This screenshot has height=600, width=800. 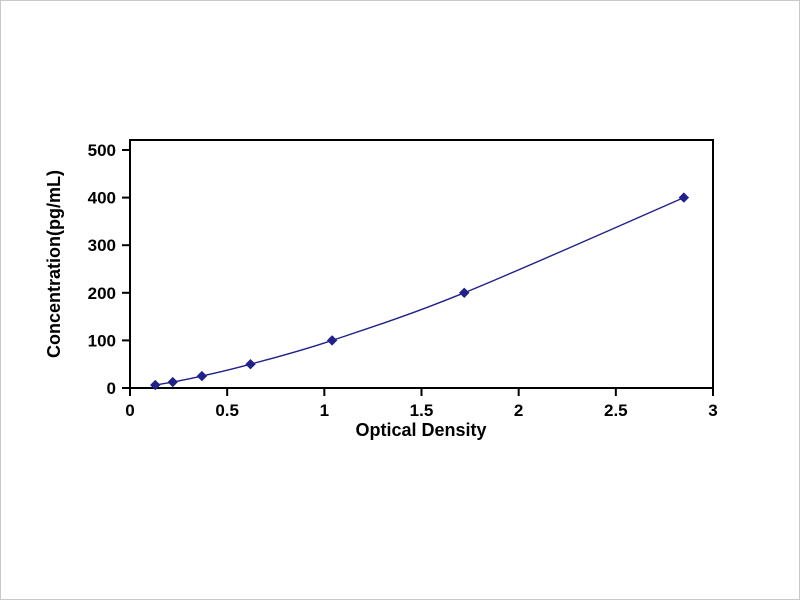 What do you see at coordinates (616, 410) in the screenshot?
I see `x-tick-label: 2.5` at bounding box center [616, 410].